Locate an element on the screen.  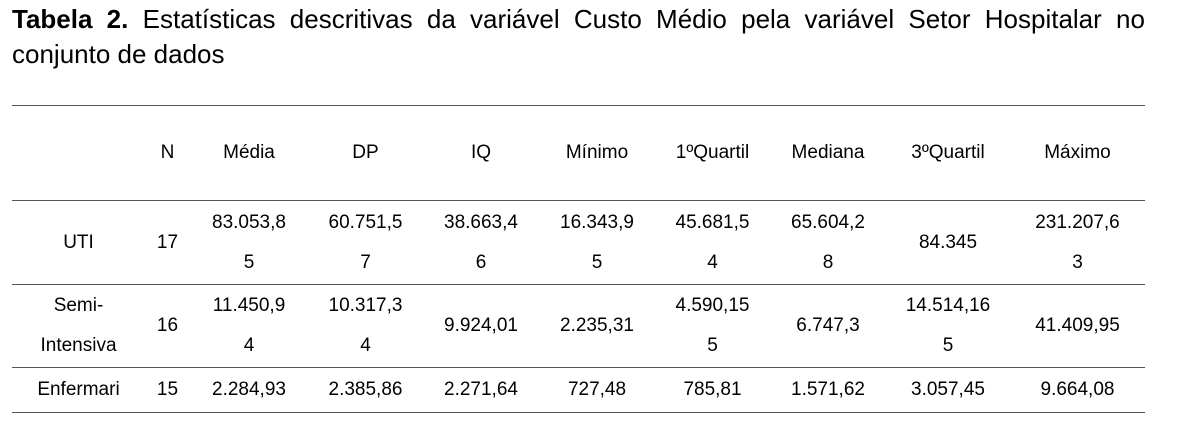
table-cell: 11.450,94 is located at coordinates (249, 326).